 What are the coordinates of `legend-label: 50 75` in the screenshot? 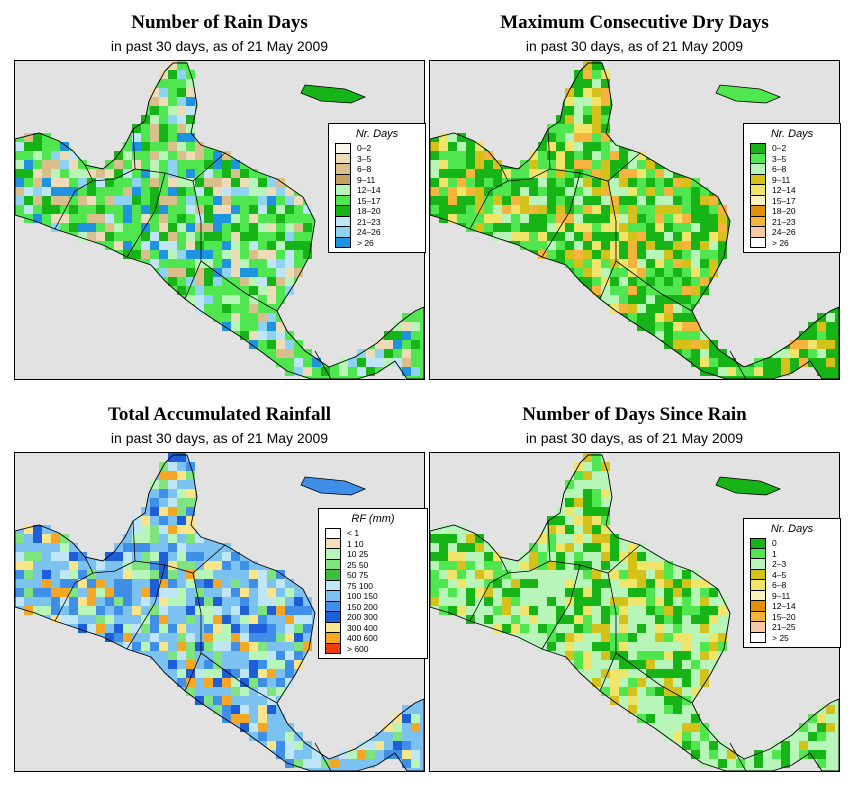 It's located at (358, 575).